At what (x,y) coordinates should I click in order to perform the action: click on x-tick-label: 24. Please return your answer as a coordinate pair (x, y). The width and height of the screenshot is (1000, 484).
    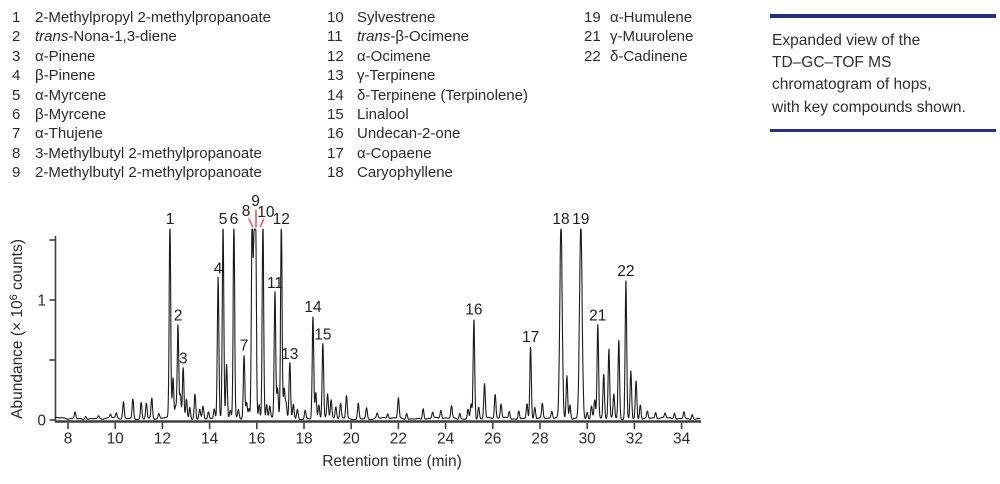
    Looking at the image, I should click on (446, 439).